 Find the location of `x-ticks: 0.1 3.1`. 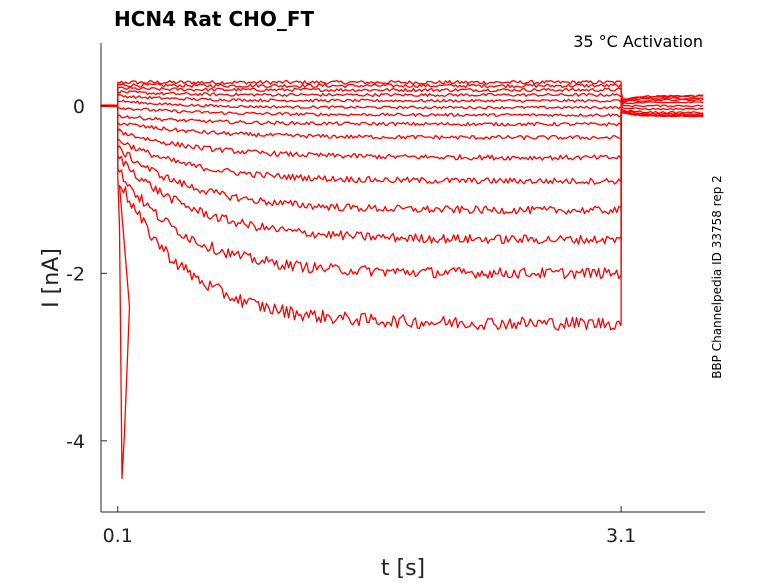

x-ticks: 0.1 3.1 is located at coordinates (369, 526).